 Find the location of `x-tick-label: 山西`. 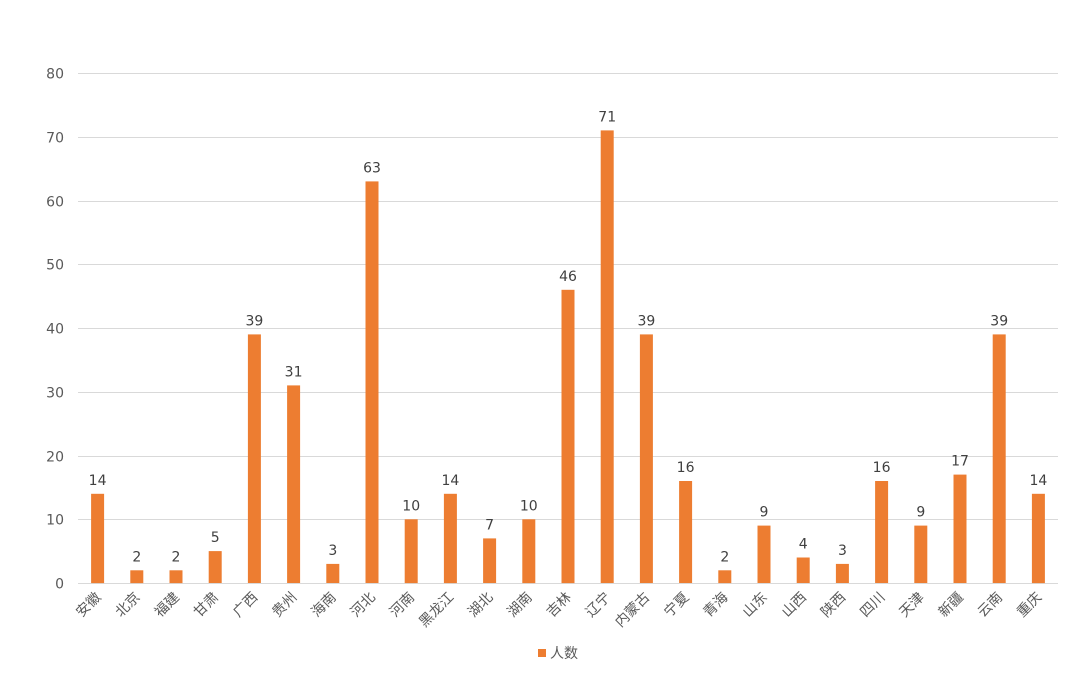

x-tick-label: 山西 is located at coordinates (794, 605).